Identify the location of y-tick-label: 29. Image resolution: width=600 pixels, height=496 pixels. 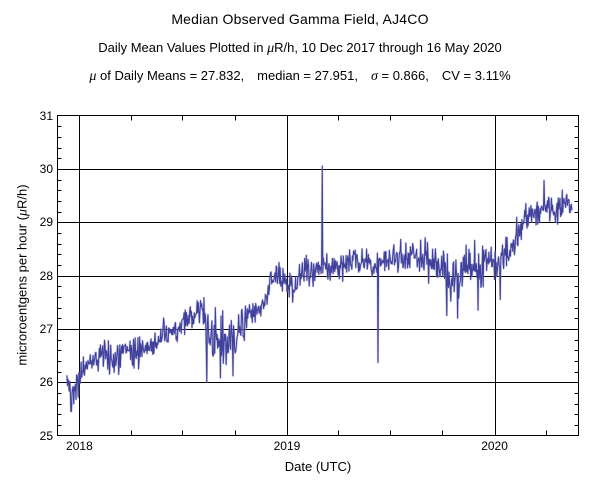
(46, 222).